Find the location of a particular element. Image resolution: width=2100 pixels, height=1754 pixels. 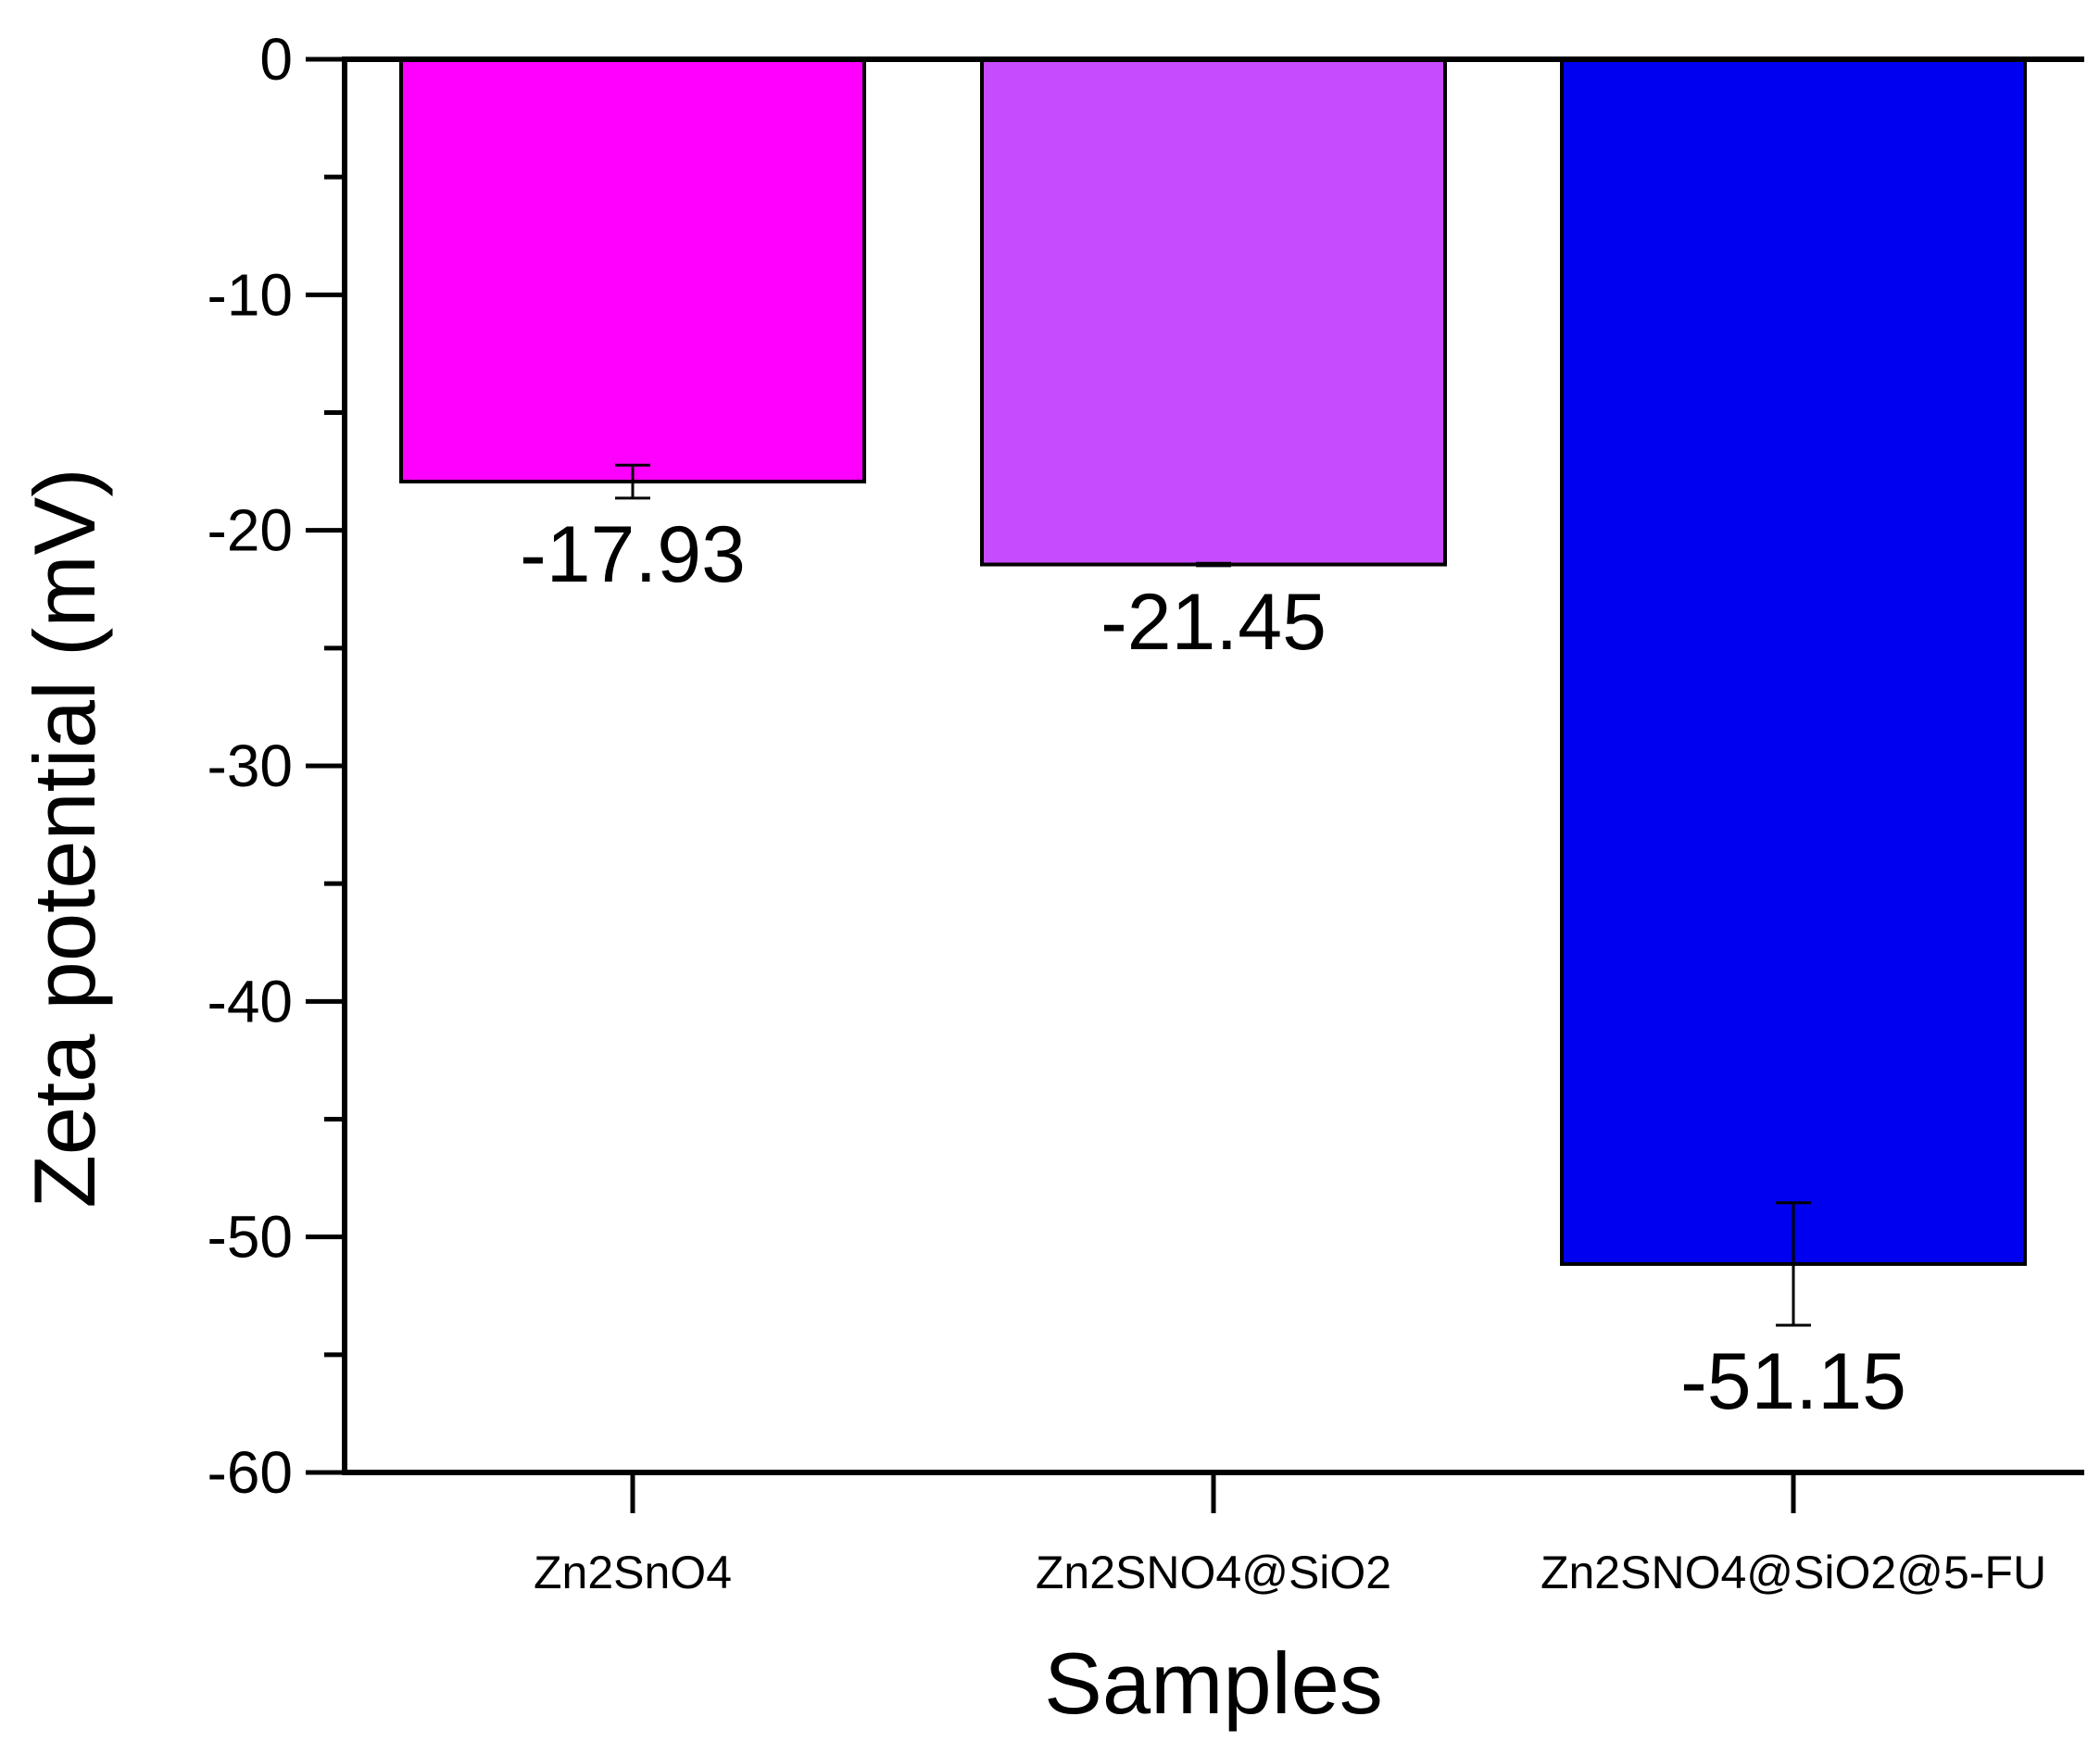

y-axis-title: Zeta potential (mV) is located at coordinates (64, 838).